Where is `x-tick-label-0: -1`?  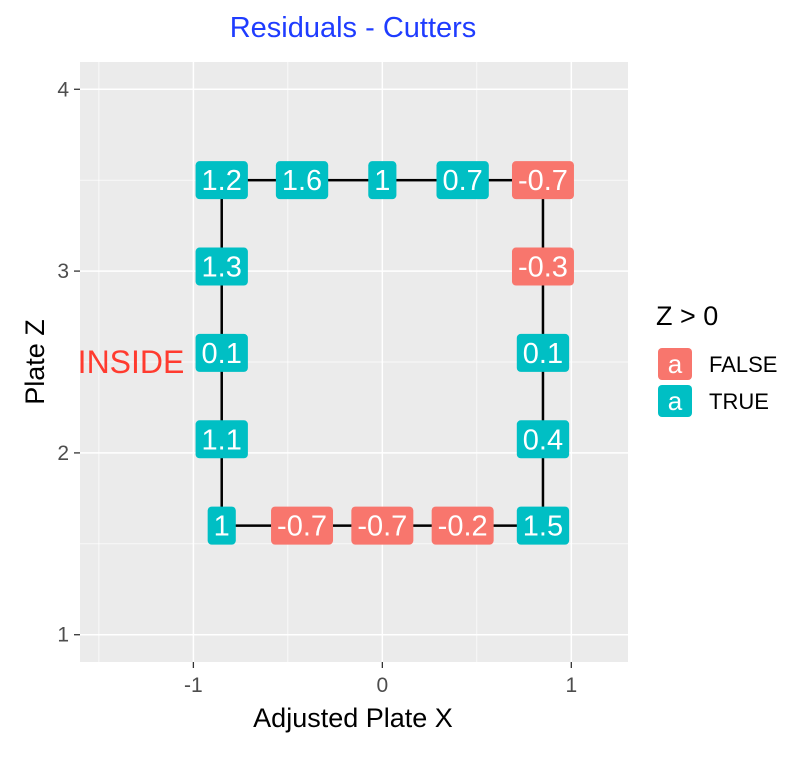
x-tick-label-0: -1 is located at coordinates (193, 685).